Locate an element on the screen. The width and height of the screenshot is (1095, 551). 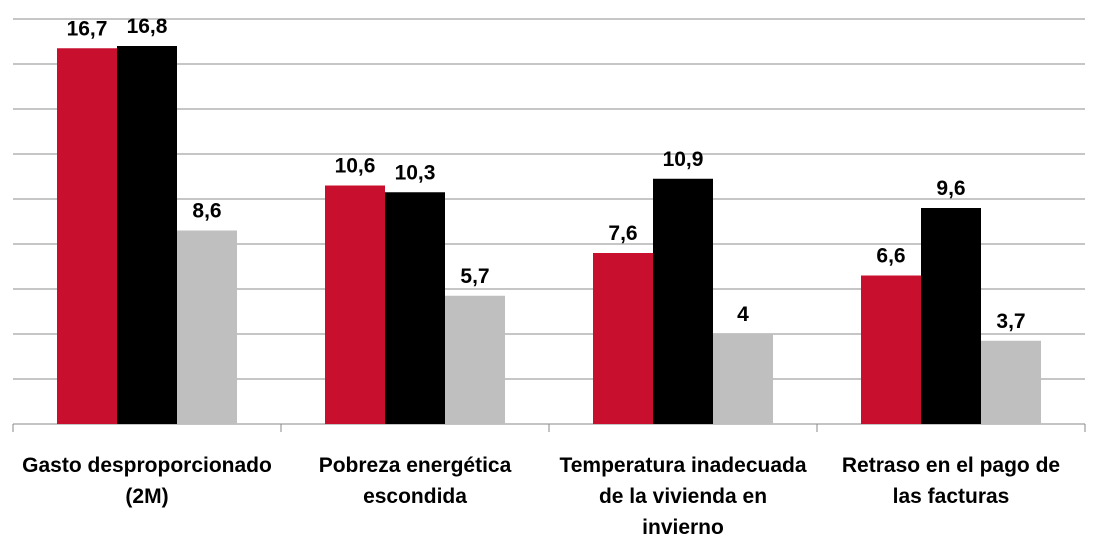
data-label: 5,7 is located at coordinates (474, 276).